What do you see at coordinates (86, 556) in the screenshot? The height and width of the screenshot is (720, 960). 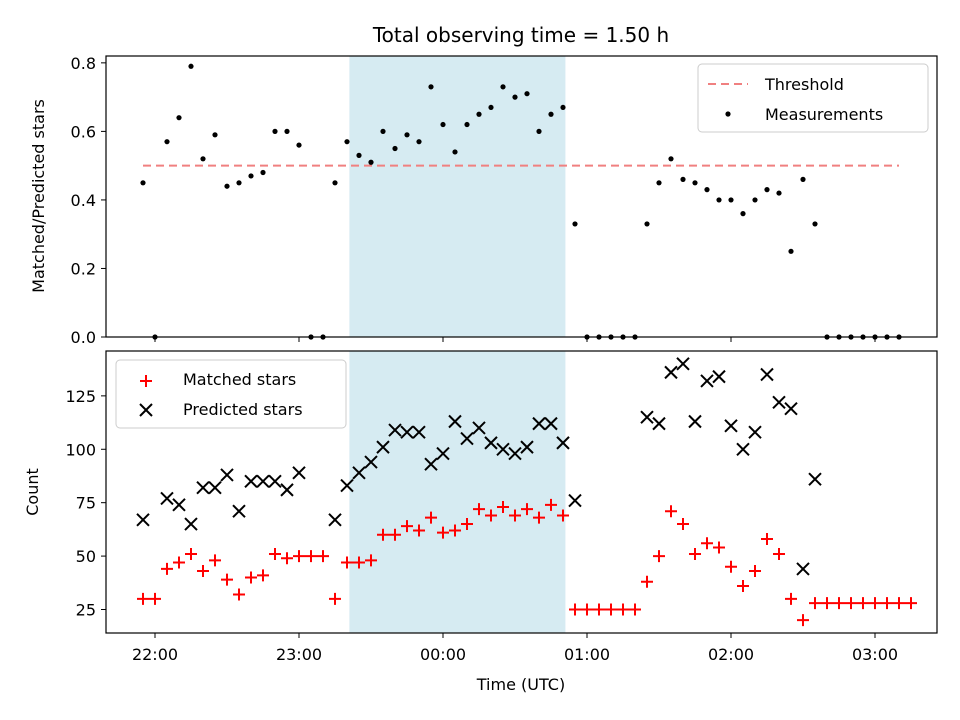 I see `counts-y-tick-label: 50` at bounding box center [86, 556].